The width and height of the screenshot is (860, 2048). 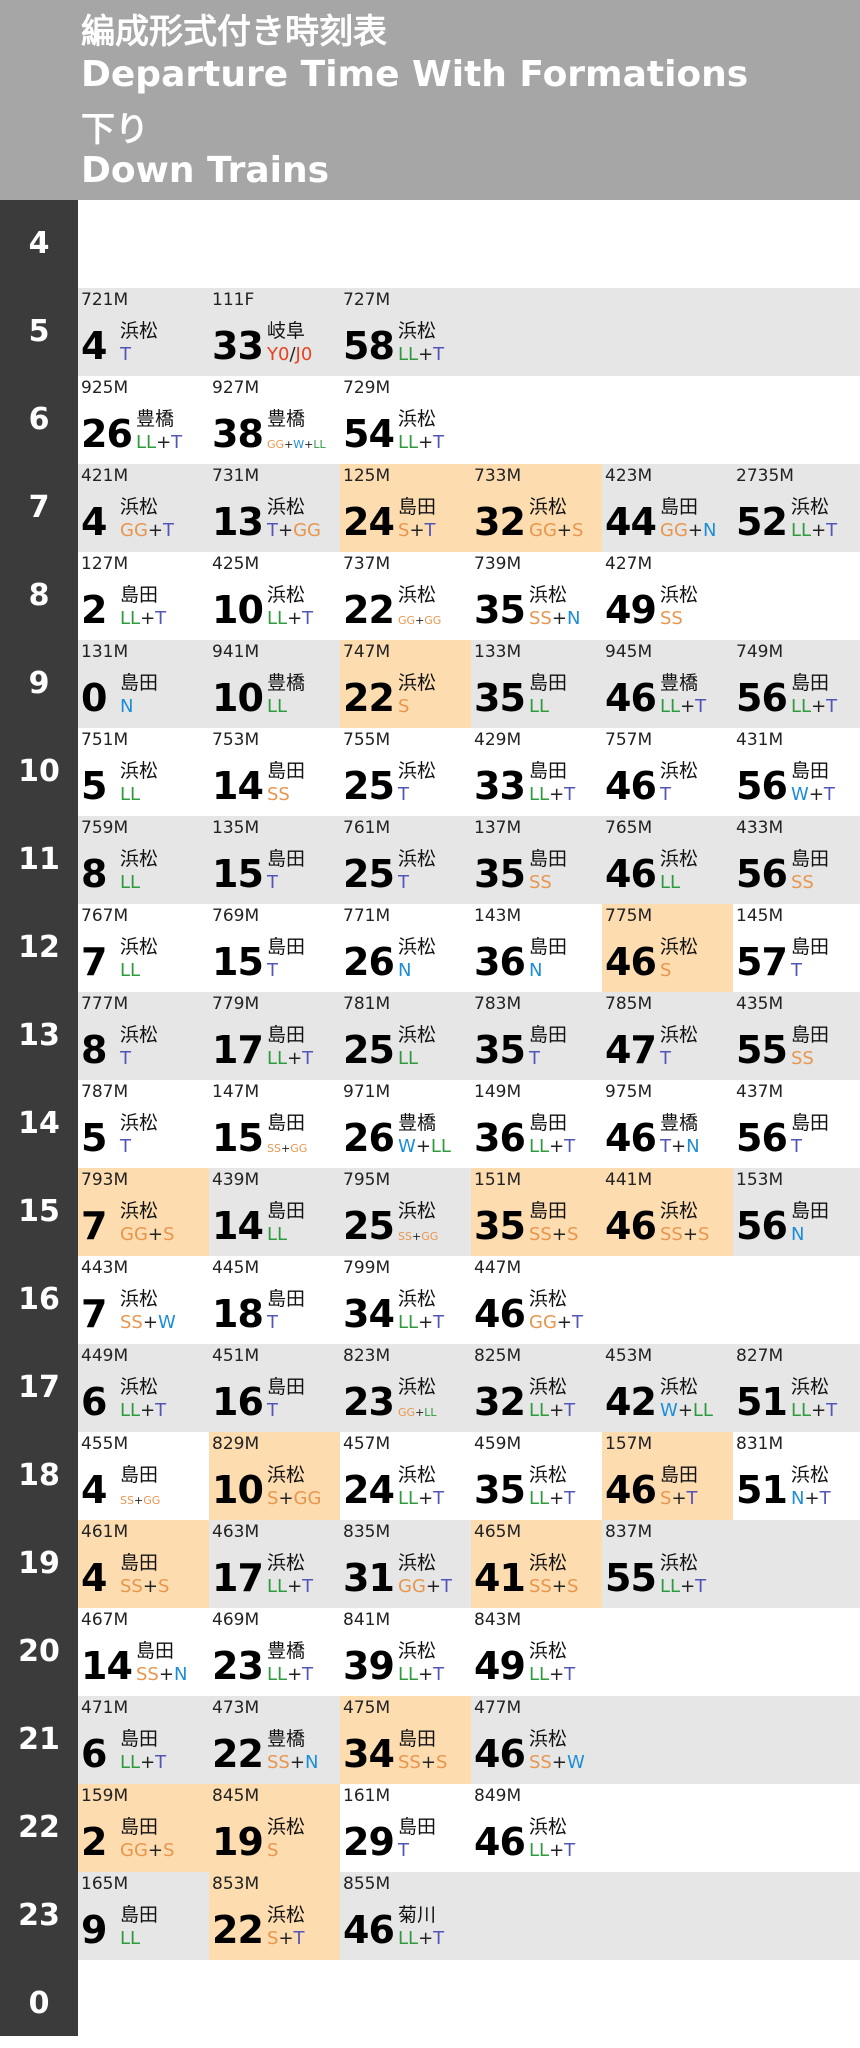 I want to click on hour-label: 23, so click(x=39, y=1915).